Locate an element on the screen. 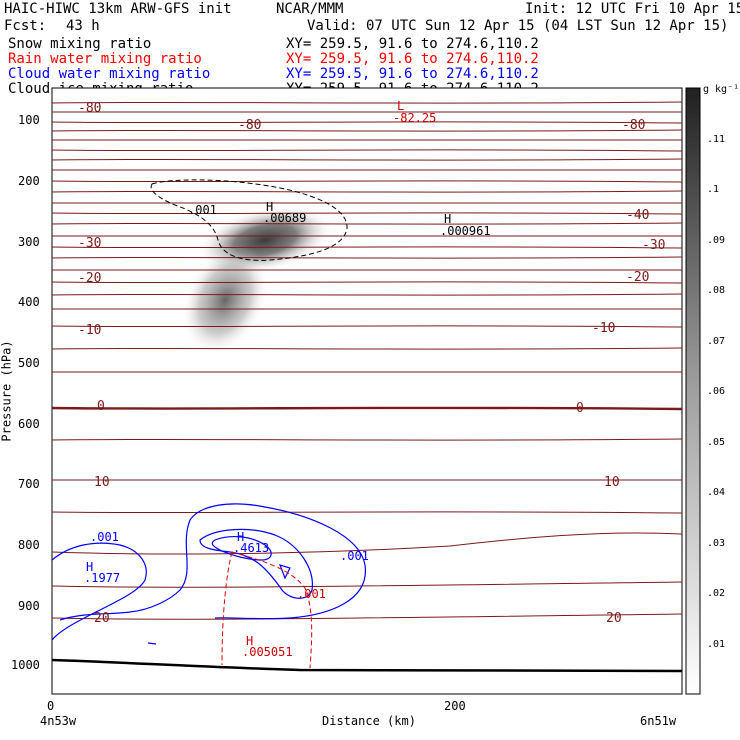 This screenshot has width=740, height=740. y-tick-label: 900 is located at coordinates (29, 606).